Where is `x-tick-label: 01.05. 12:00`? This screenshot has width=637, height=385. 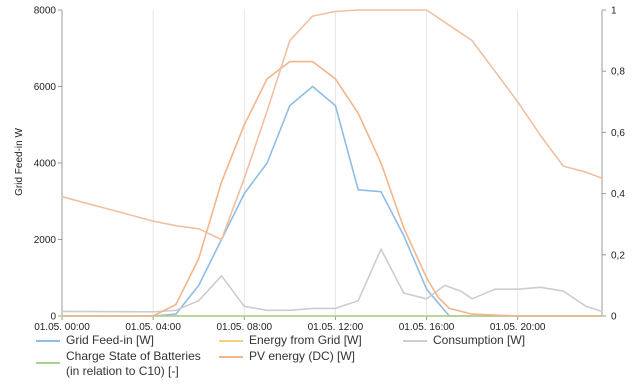 x-tick-label: 01.05. 12:00 is located at coordinates (336, 327).